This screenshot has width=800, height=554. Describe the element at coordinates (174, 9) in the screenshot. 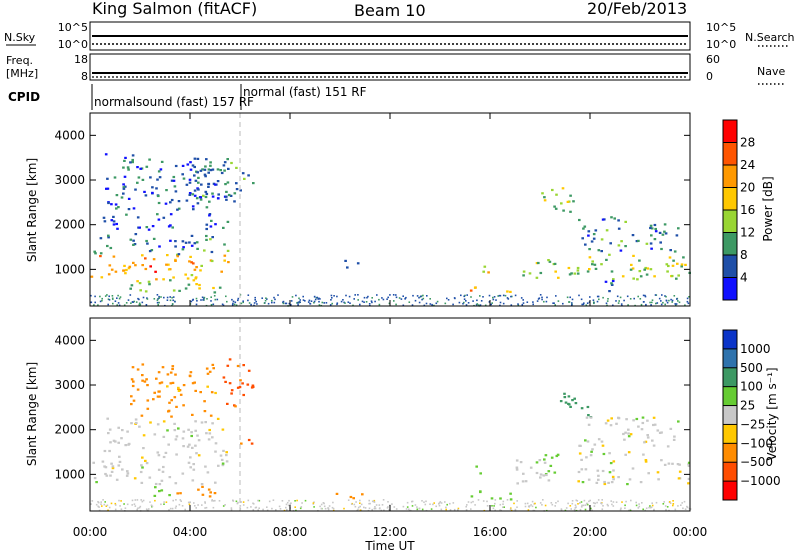

I see `station-title: King Salmon (fitACF)` at that location.